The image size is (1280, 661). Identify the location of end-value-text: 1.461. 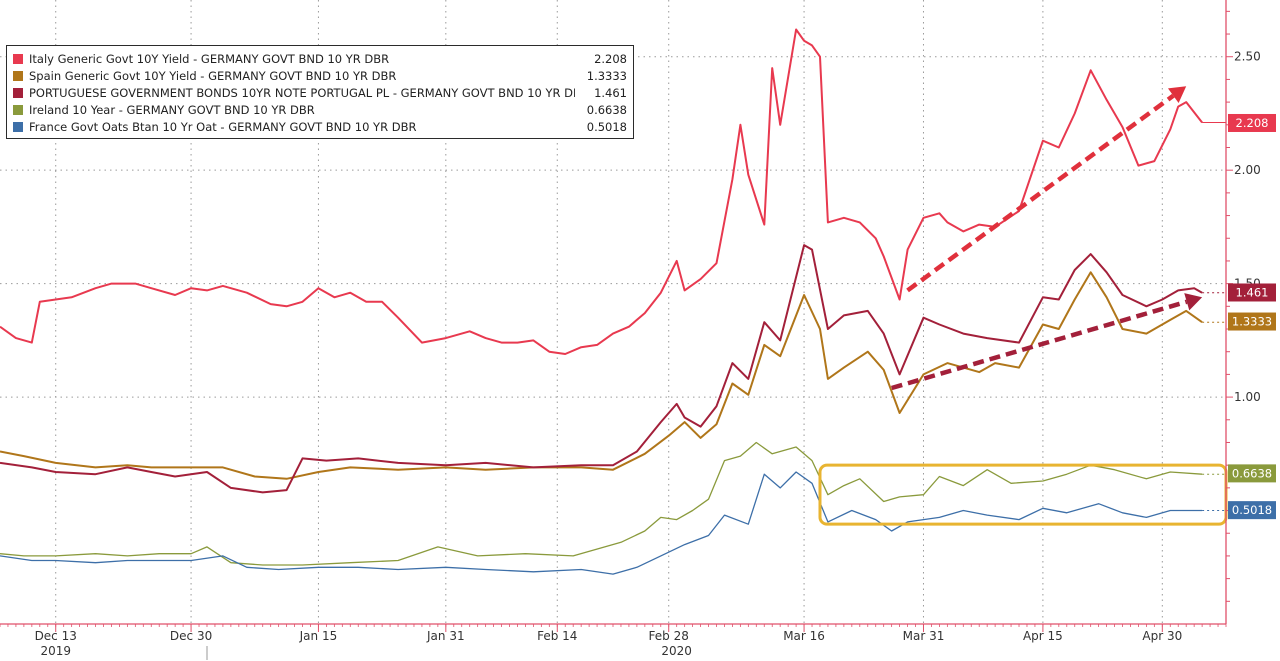
(1252, 292).